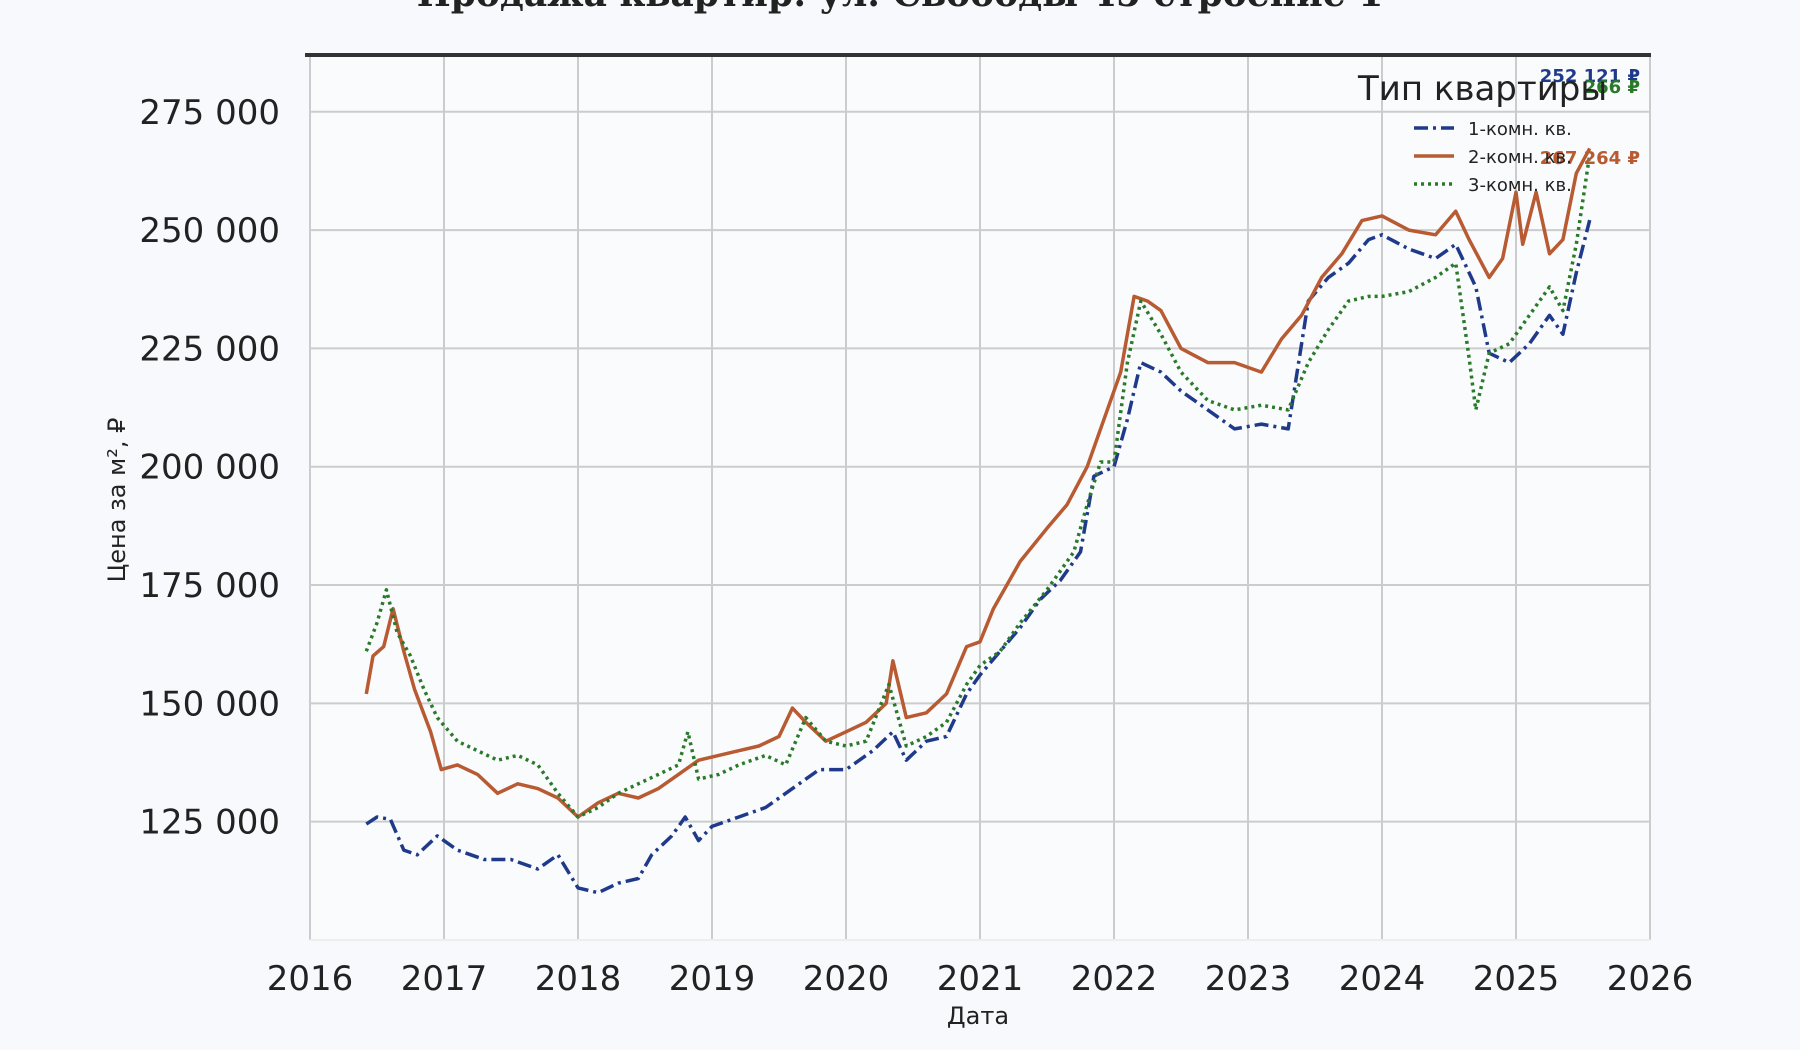  Describe the element at coordinates (1612, 87) in the screenshot. I see `end-label-3: 266 ₽` at that location.